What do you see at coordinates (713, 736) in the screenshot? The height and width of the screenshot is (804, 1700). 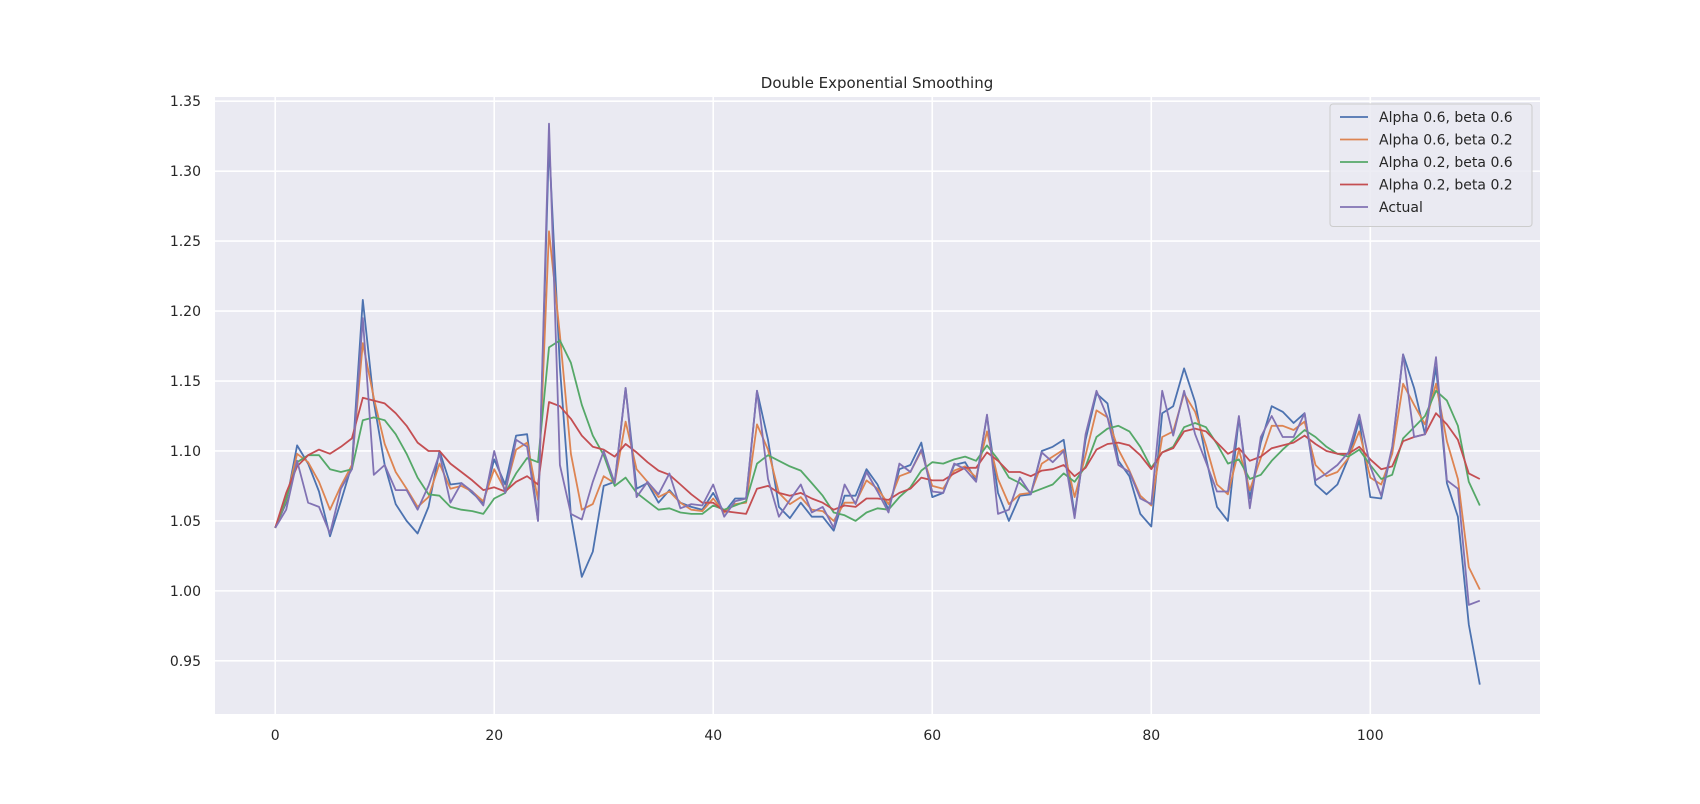 I see `x-tick-label: 40` at bounding box center [713, 736].